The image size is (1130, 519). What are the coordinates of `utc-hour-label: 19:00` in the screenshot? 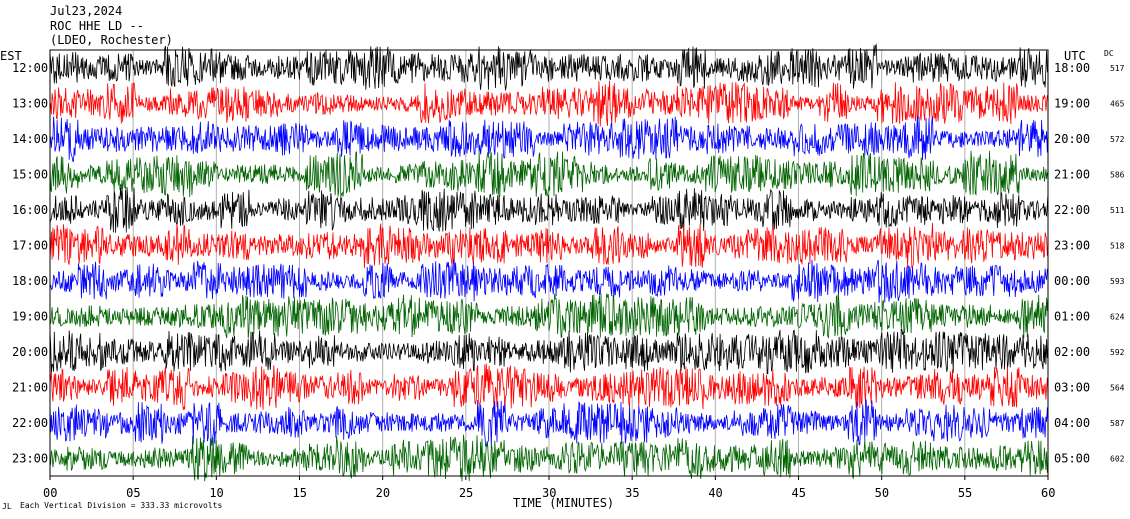 It's located at (1072, 103).